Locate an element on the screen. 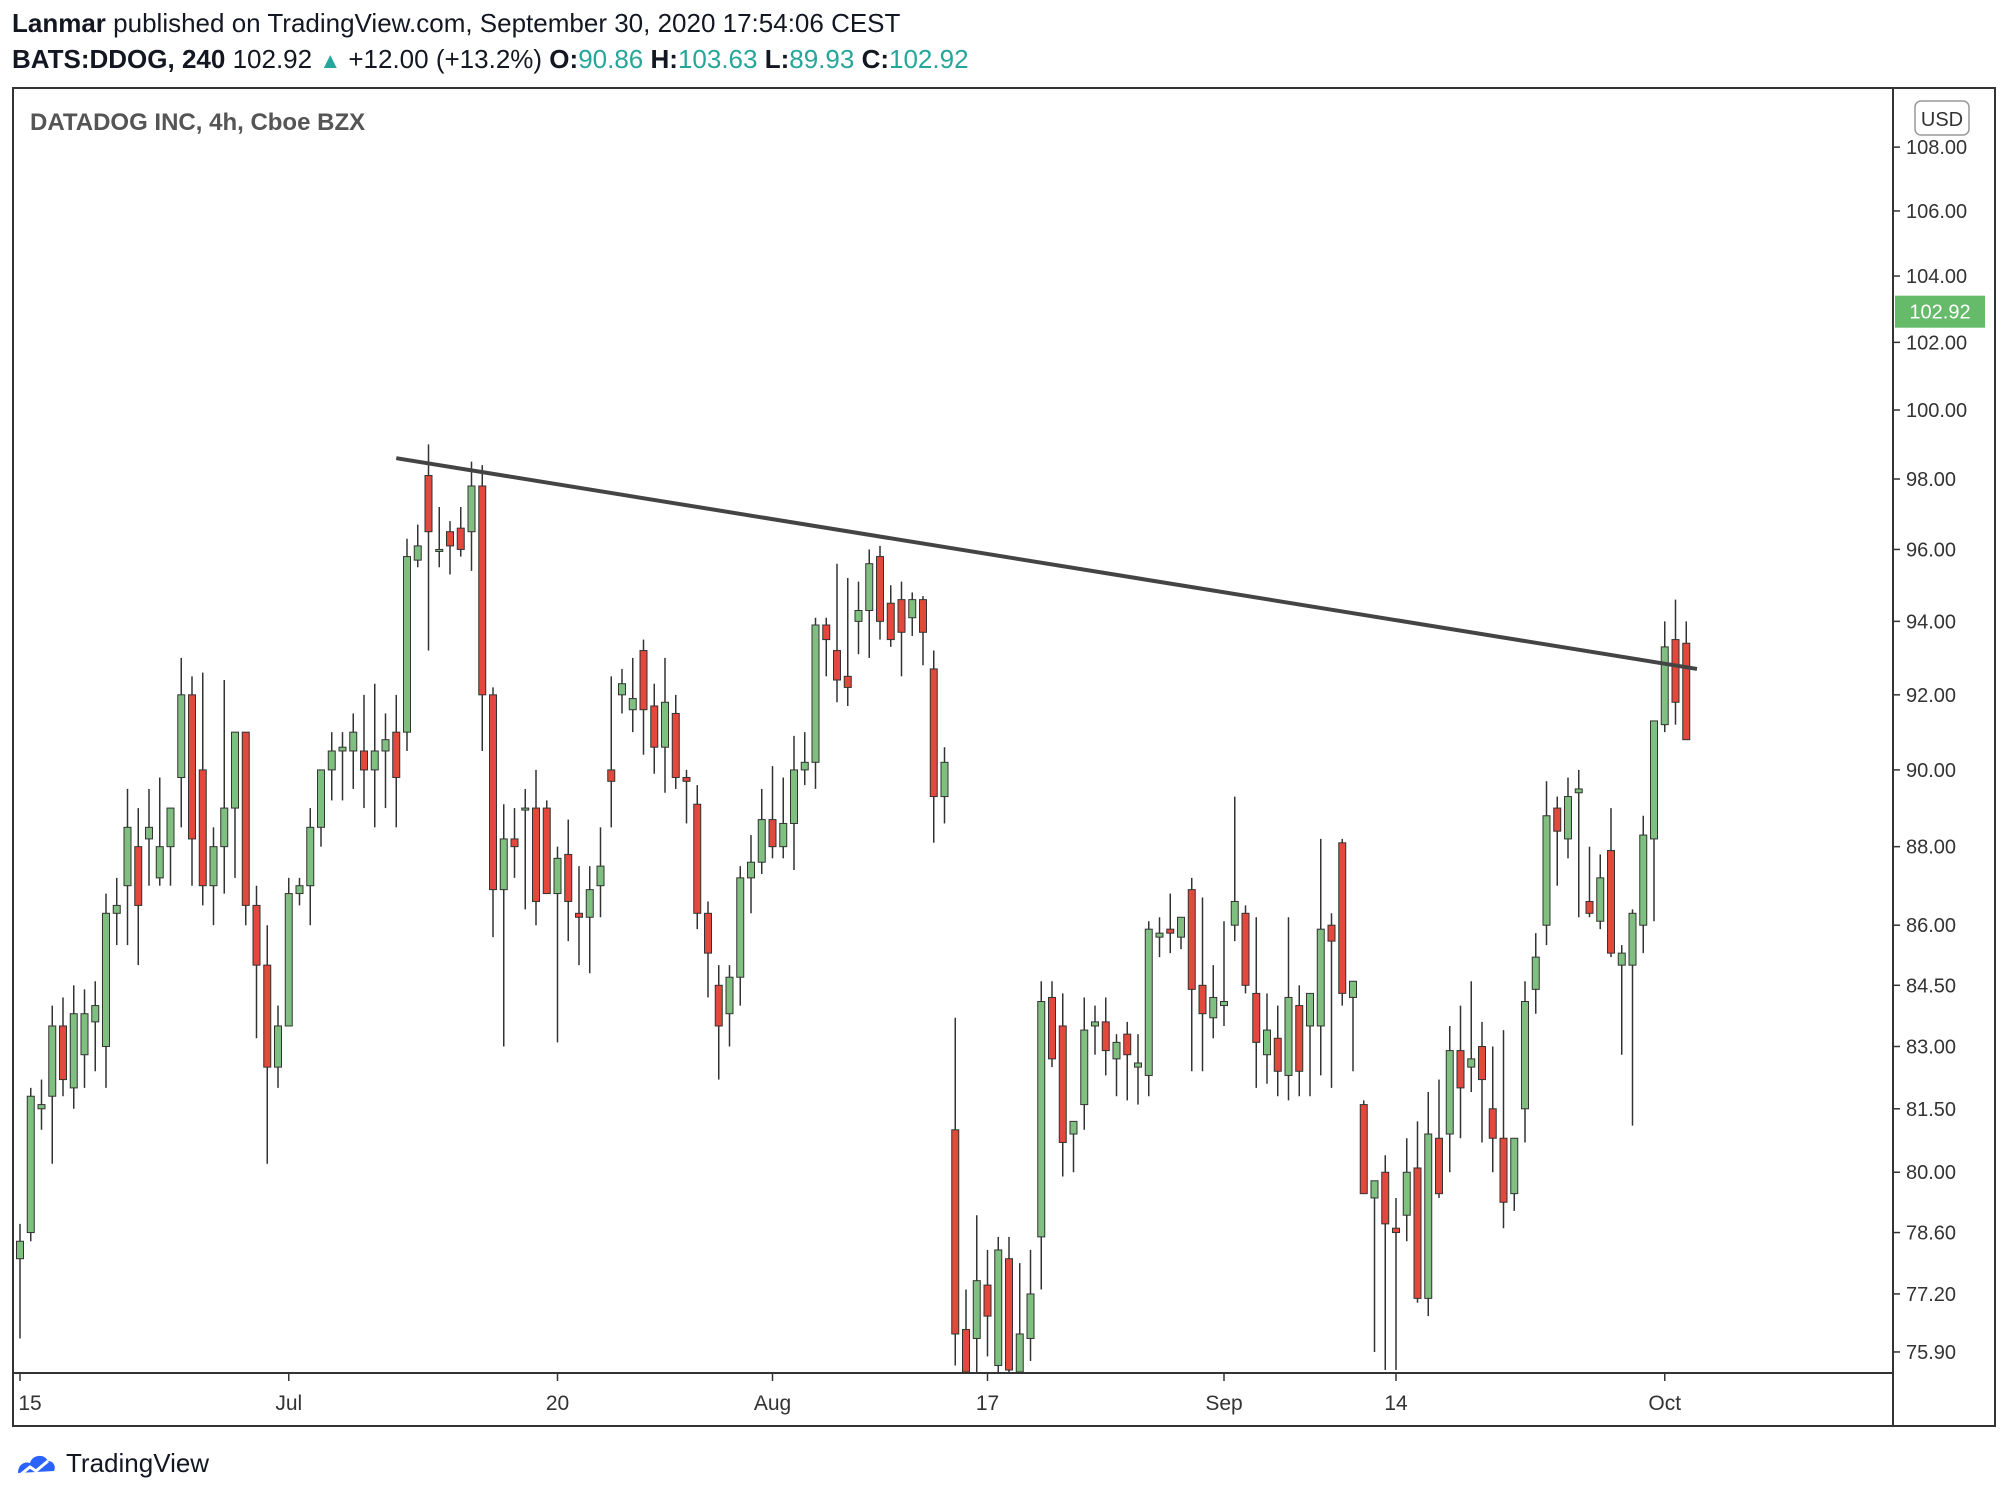 This screenshot has height=1500, width=2006. price-tick-label: 81.50 is located at coordinates (1931, 1110).